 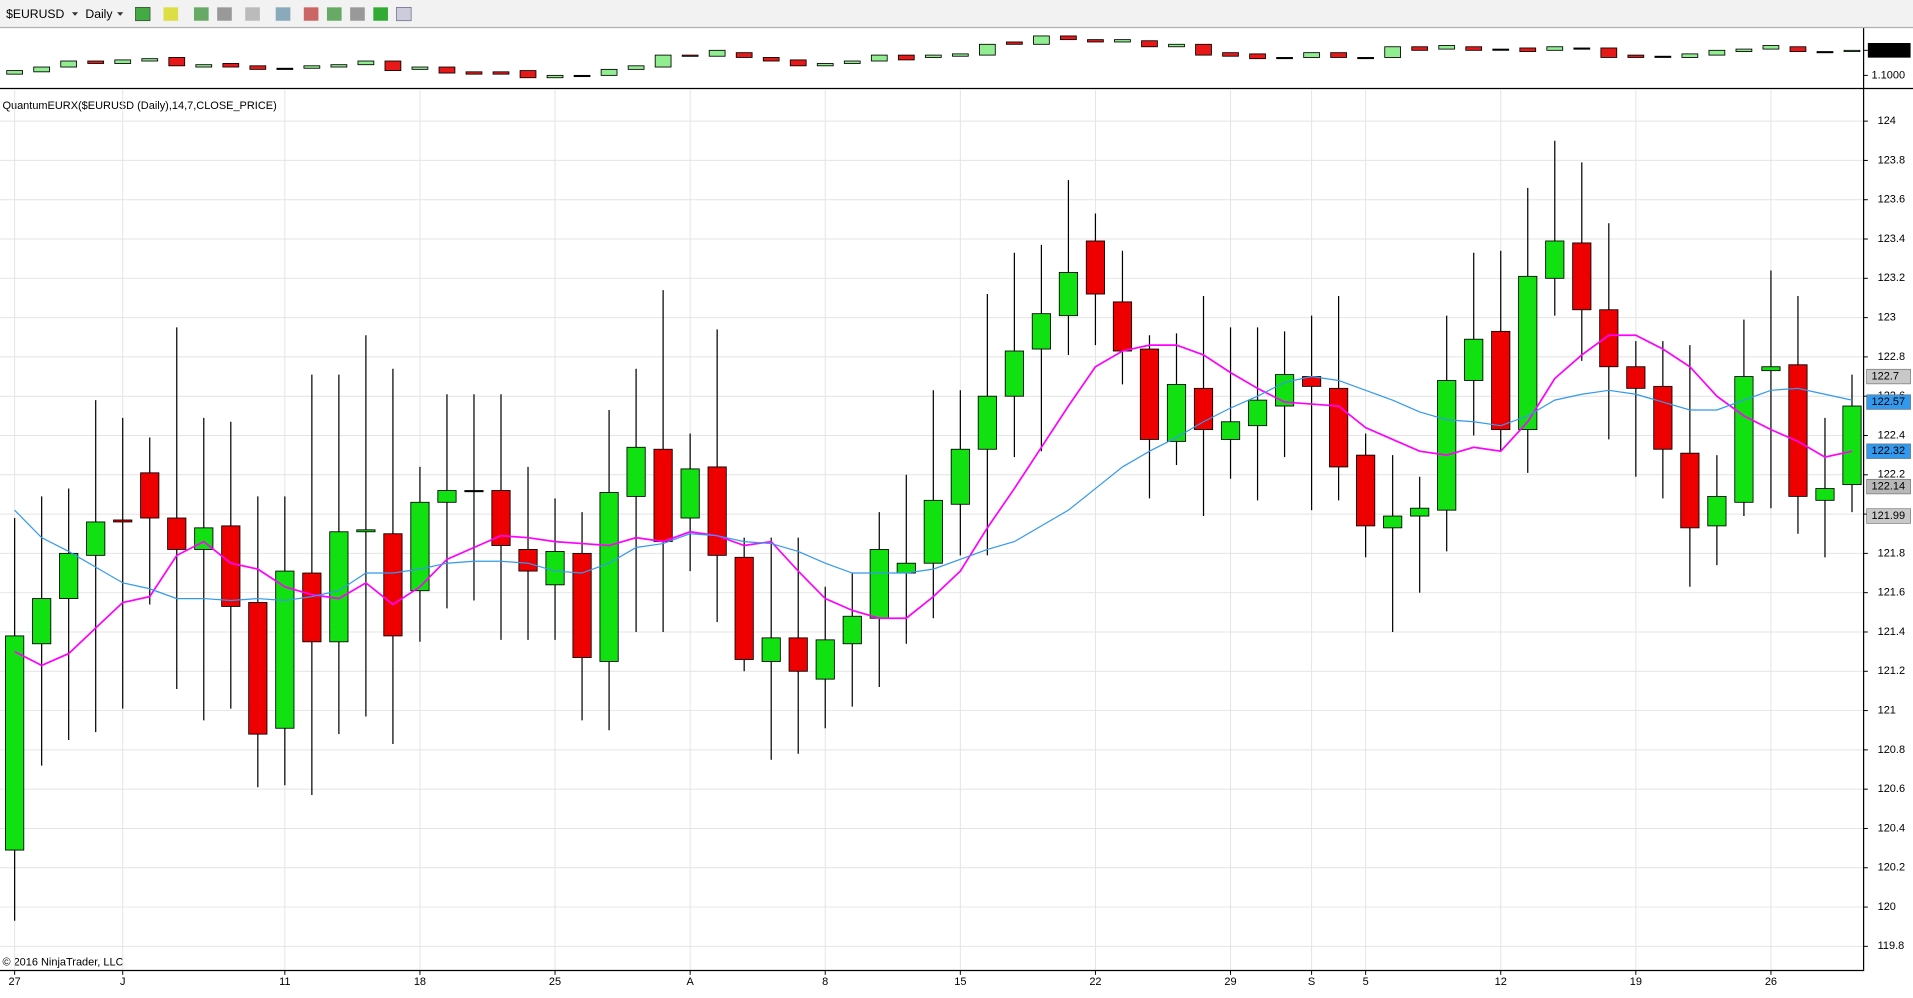 What do you see at coordinates (35, 14) in the screenshot?
I see `symbol: $EURUSD` at bounding box center [35, 14].